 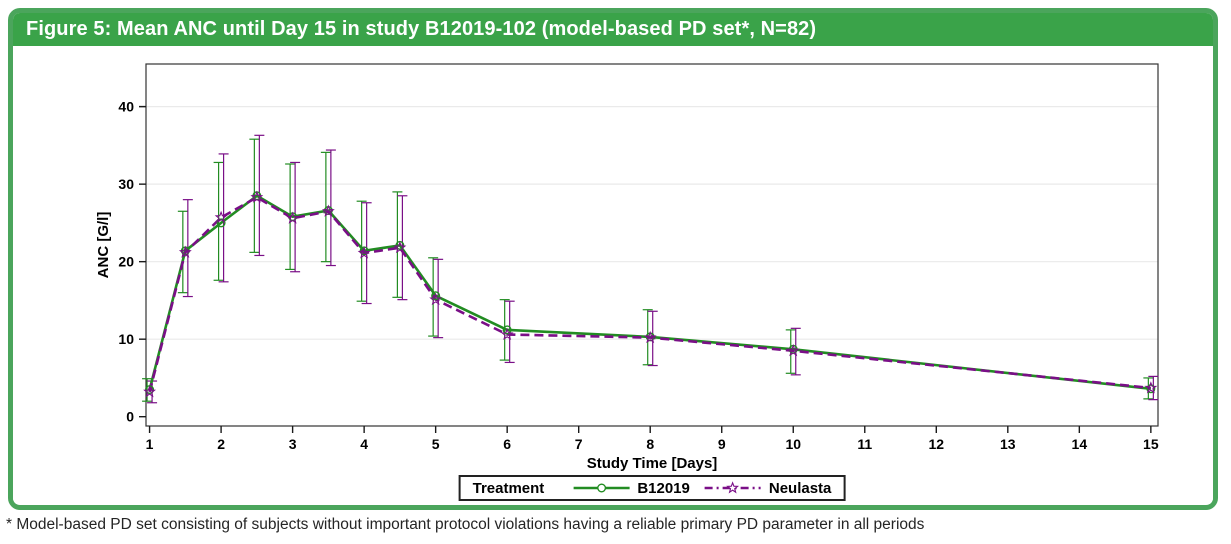 I want to click on svg-text: 7, so click(x=579, y=444).